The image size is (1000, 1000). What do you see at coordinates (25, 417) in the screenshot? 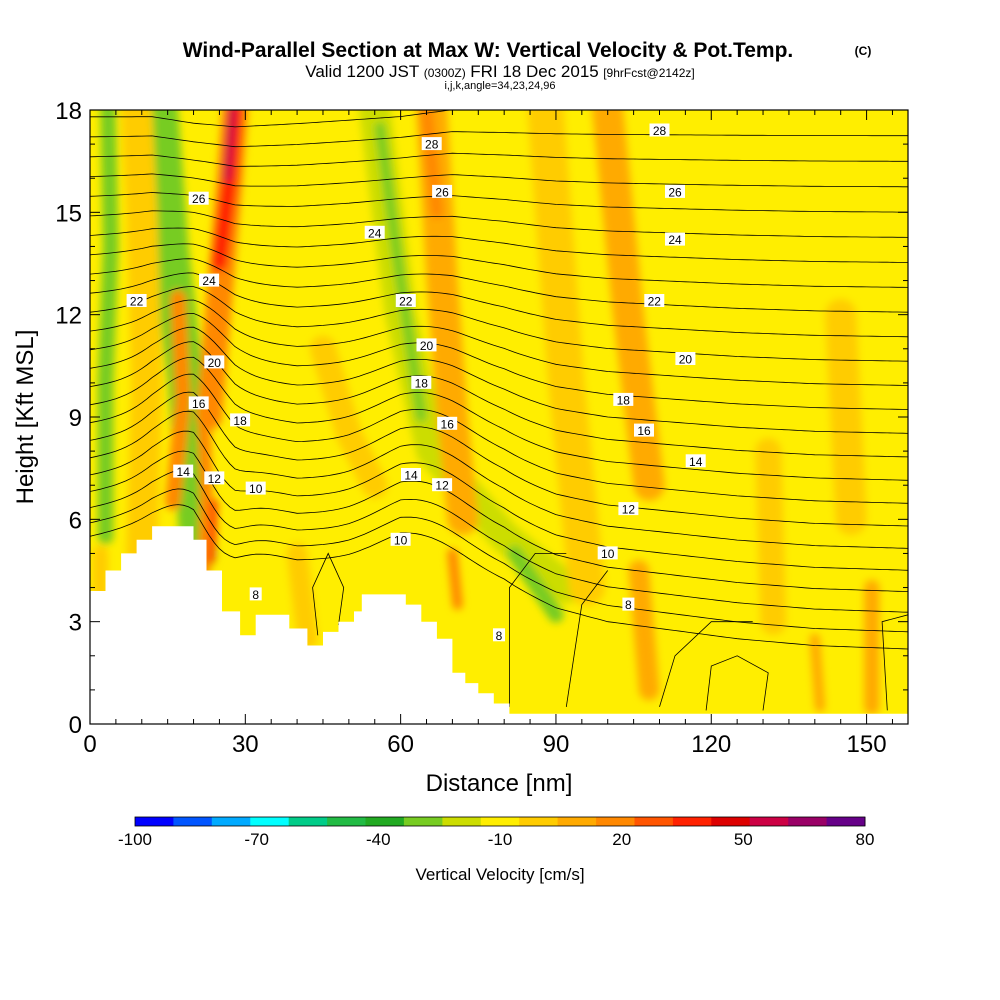
I see `y-axis-label: Height [Kft MSL]` at bounding box center [25, 417].